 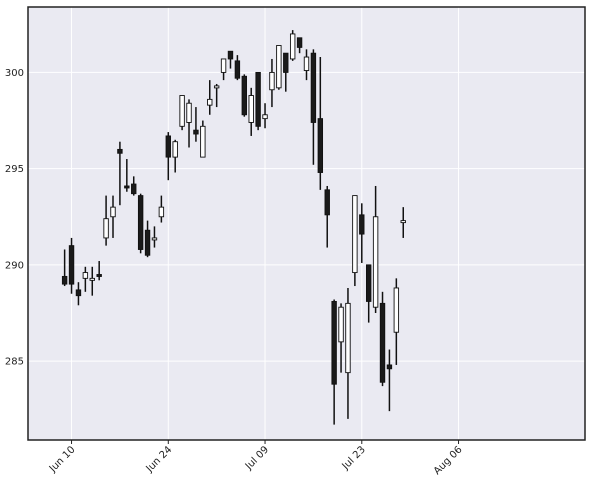 What do you see at coordinates (14, 265) in the screenshot?
I see `y-tick-label: 290` at bounding box center [14, 265].